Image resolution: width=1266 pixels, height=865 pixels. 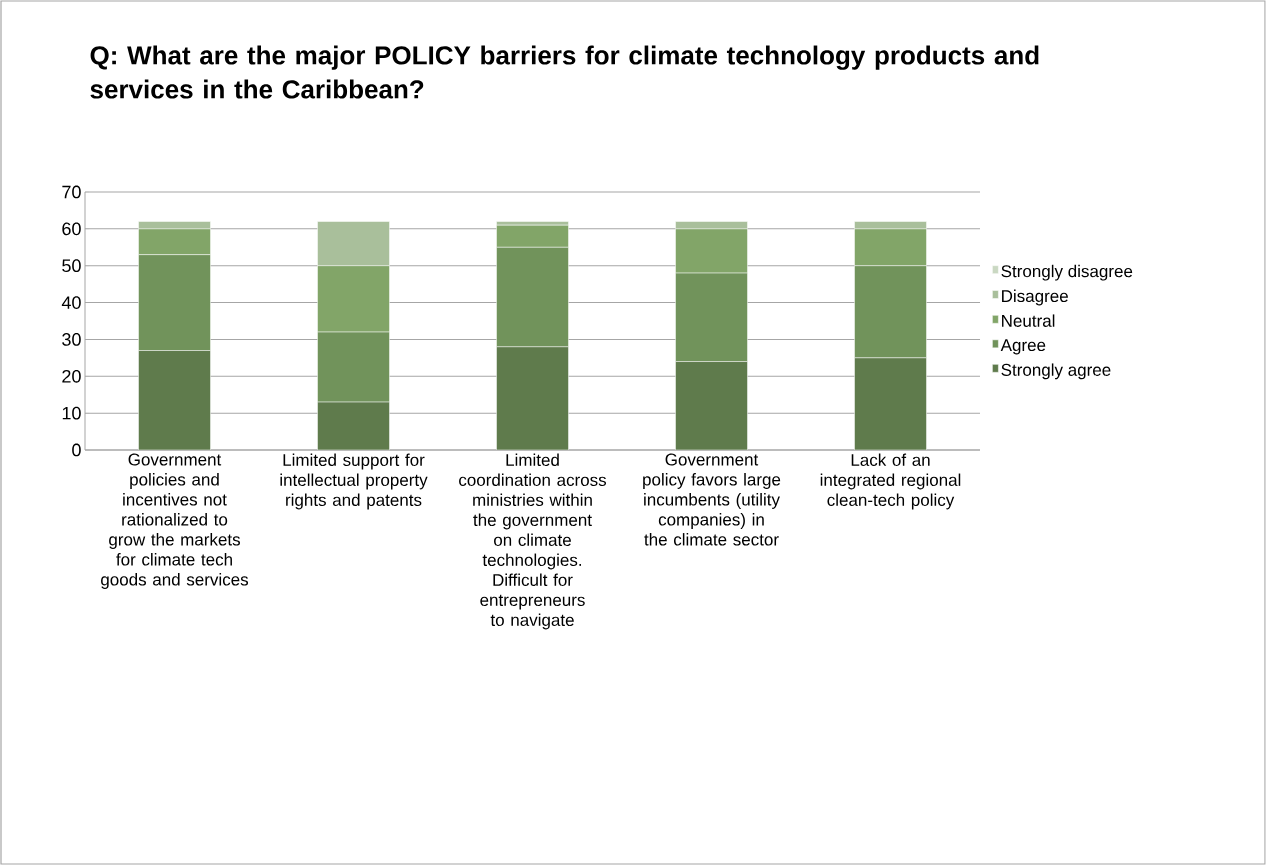 What do you see at coordinates (71, 192) in the screenshot?
I see `y-tick-label: 70` at bounding box center [71, 192].